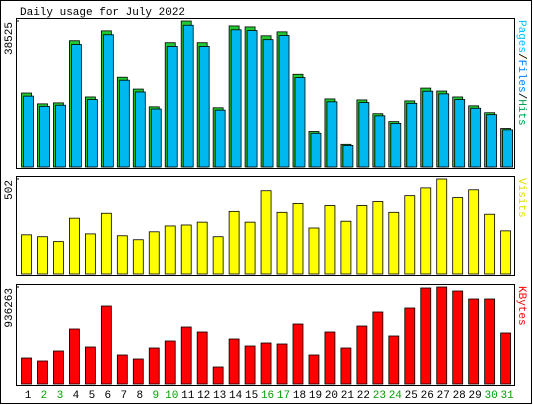  Describe the element at coordinates (171, 396) in the screenshot. I see `x-tick-label: 10` at that location.